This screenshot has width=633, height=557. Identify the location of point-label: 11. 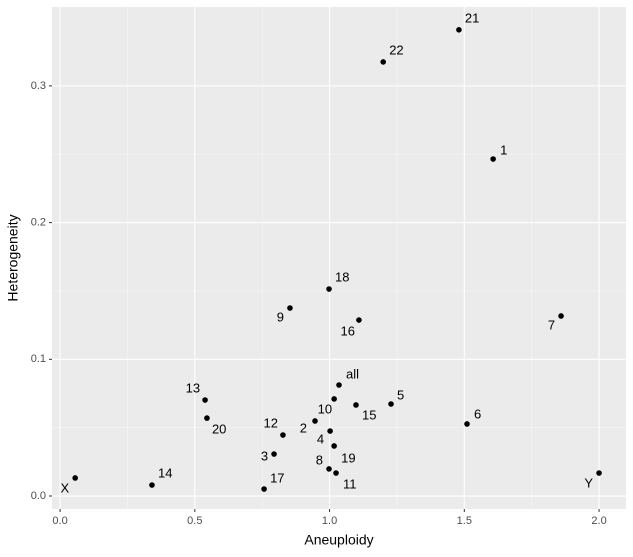
(350, 483).